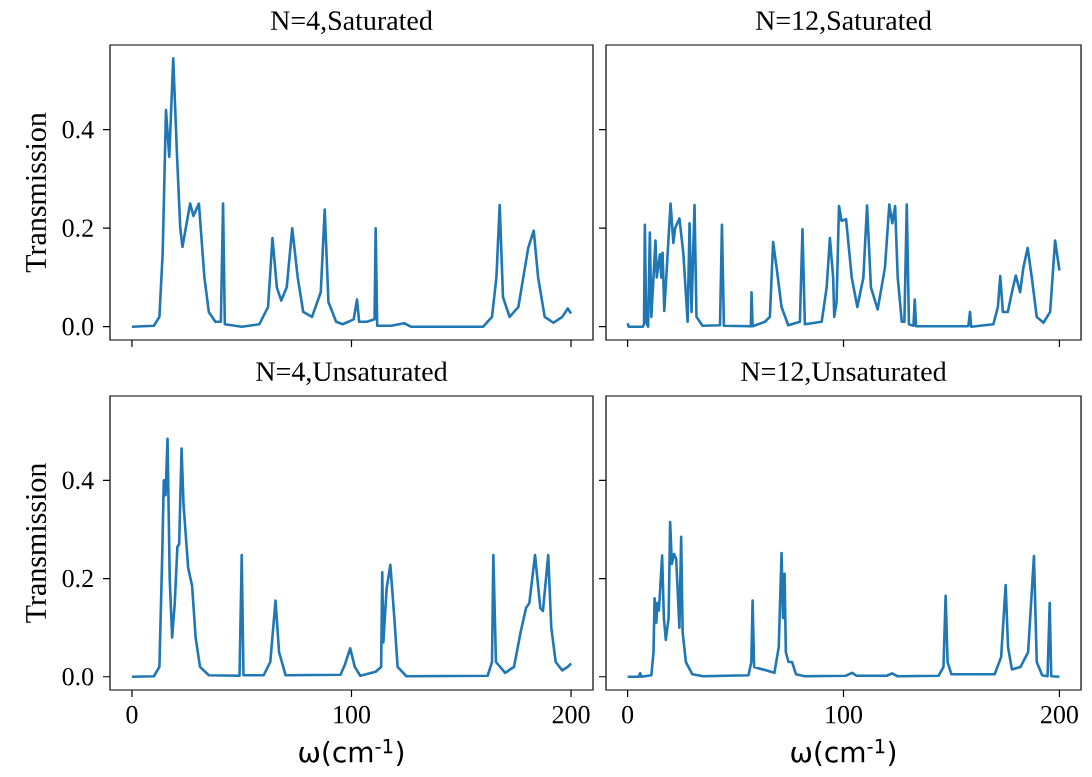  Describe the element at coordinates (843, 22) in the screenshot. I see `chart-title: N=12,Saturated` at that location.